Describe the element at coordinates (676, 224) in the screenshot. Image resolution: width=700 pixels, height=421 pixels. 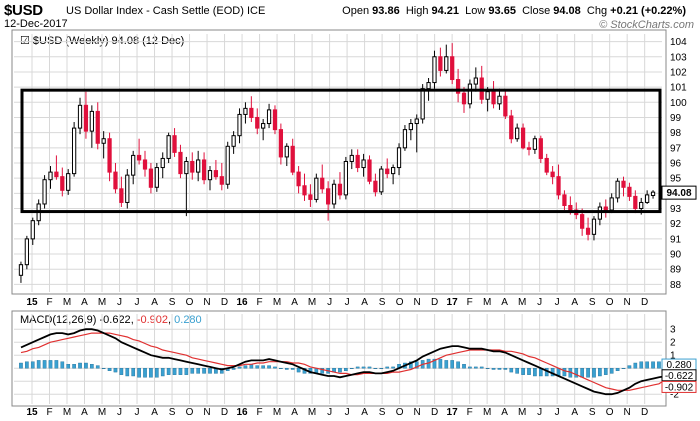
I see `price-y-tick: 92` at that location.